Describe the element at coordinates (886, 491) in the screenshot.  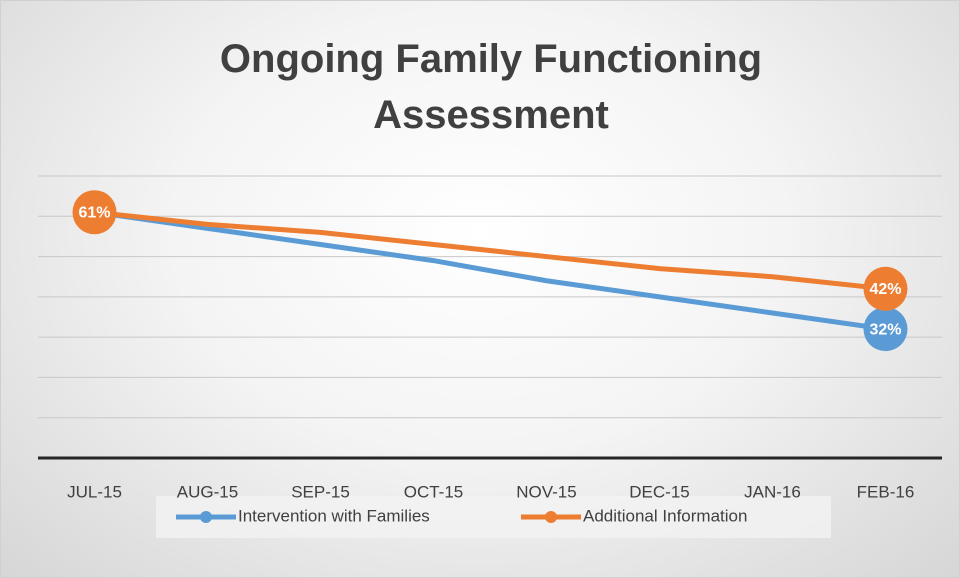
I see `x-tick-label: FEB-16` at that location.